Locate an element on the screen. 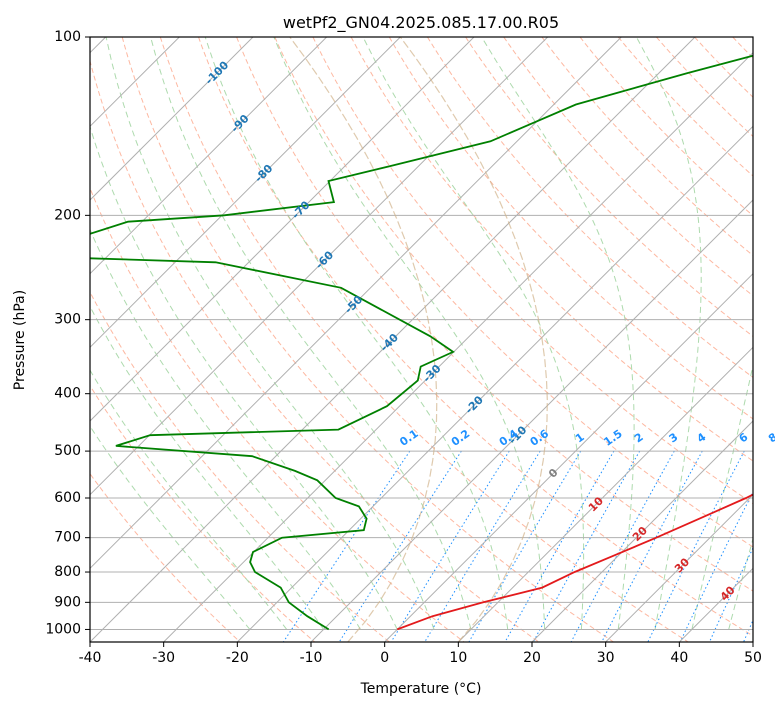 The width and height of the screenshot is (775, 713). x-tick-label: -10 is located at coordinates (311, 658).